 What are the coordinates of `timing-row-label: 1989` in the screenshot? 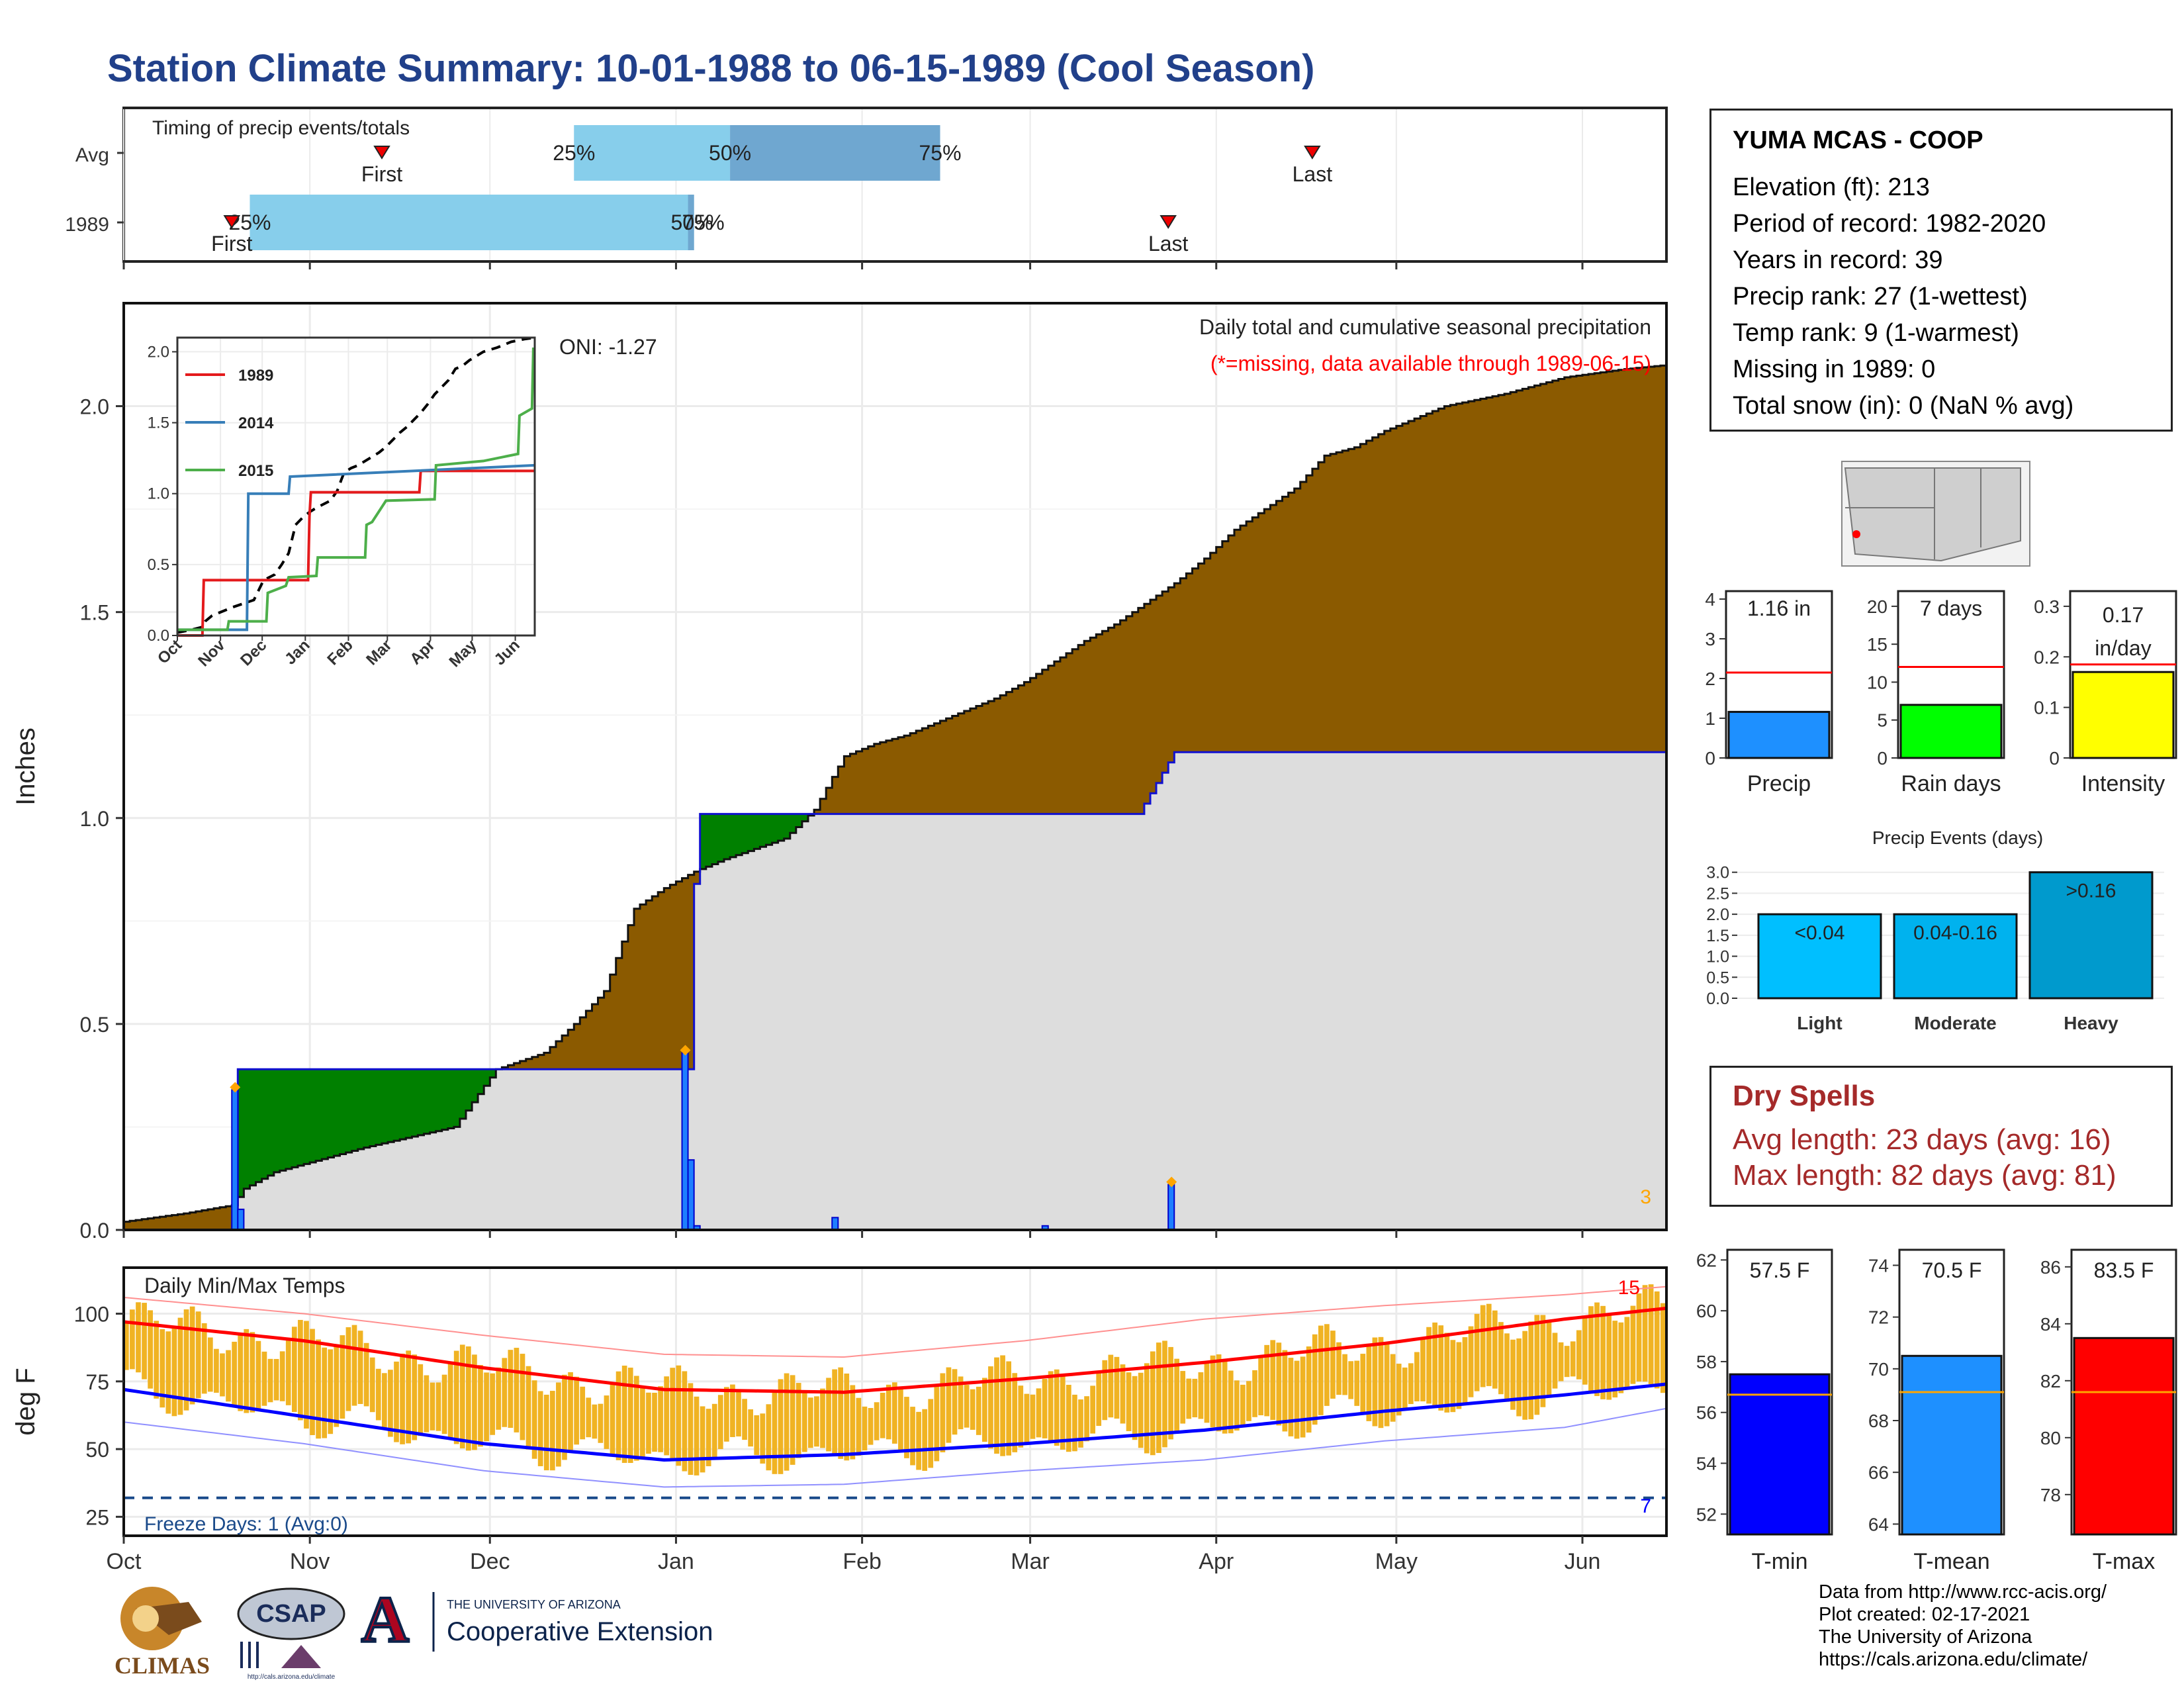 It's located at (87, 225).